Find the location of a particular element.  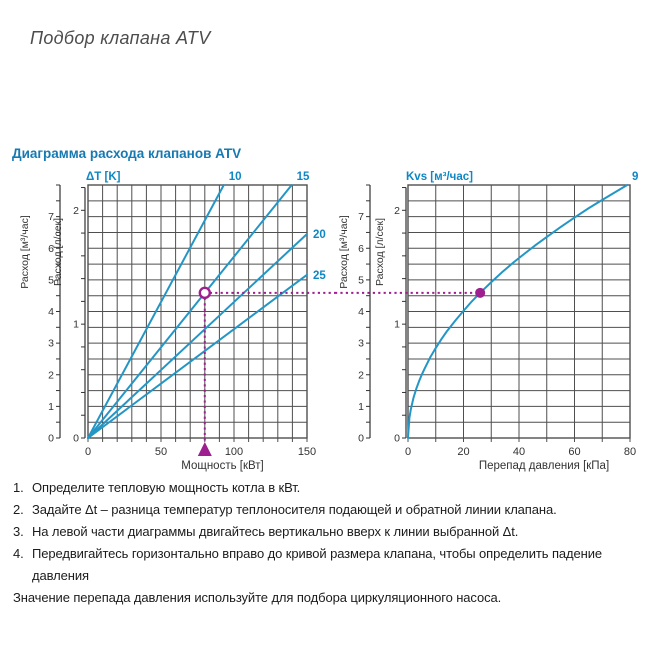

page-title: Подбор клапана ATV is located at coordinates (120, 38).